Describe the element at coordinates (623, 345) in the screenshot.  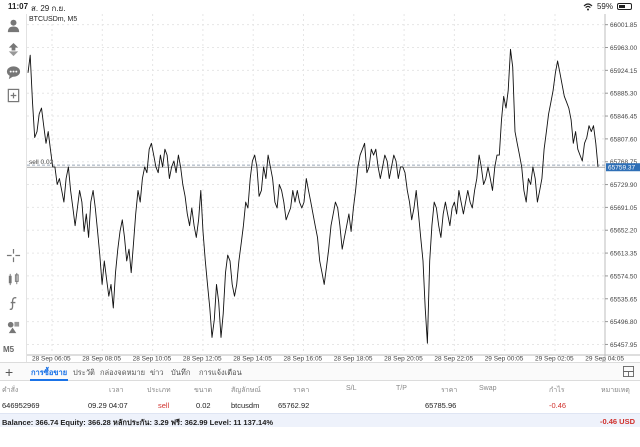
I see `y-tick-label: 65457.95` at that location.